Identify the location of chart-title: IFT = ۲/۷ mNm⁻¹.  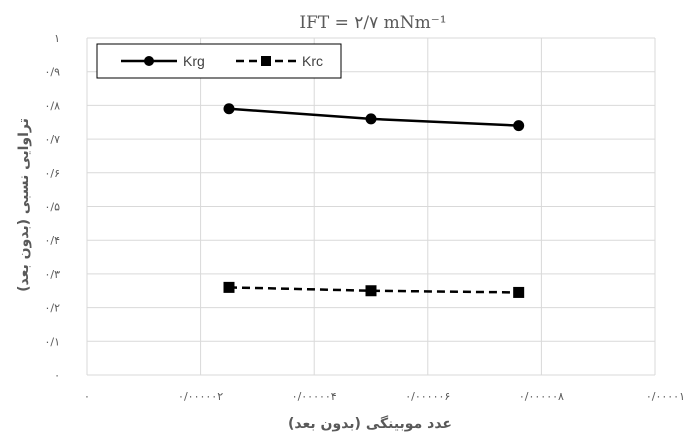
(372, 23).